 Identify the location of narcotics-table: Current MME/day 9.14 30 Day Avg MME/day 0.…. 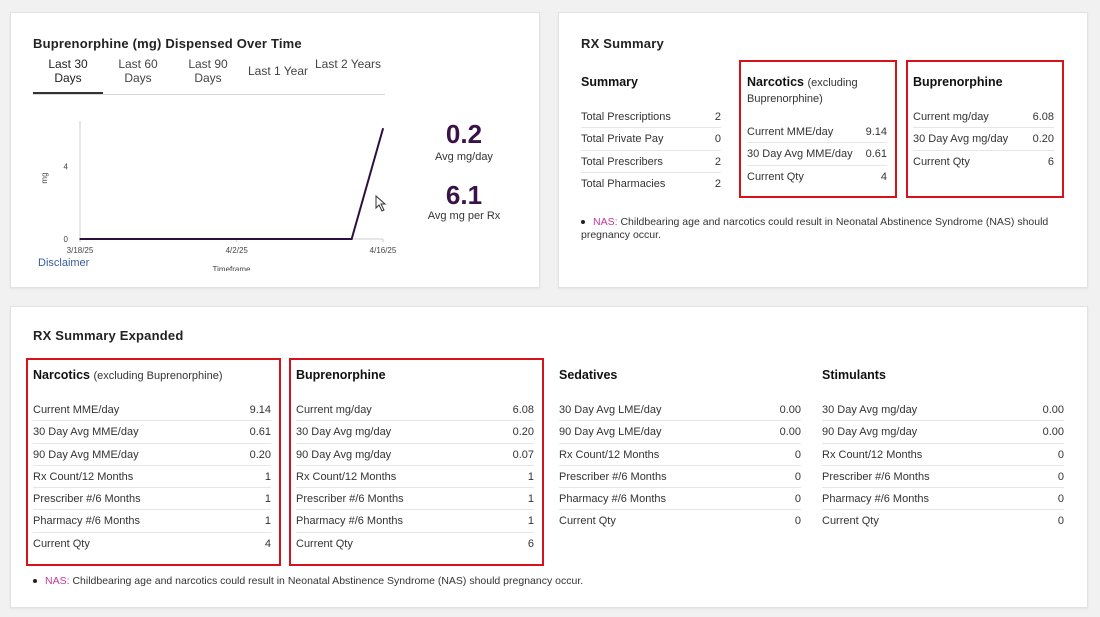
(817, 154).